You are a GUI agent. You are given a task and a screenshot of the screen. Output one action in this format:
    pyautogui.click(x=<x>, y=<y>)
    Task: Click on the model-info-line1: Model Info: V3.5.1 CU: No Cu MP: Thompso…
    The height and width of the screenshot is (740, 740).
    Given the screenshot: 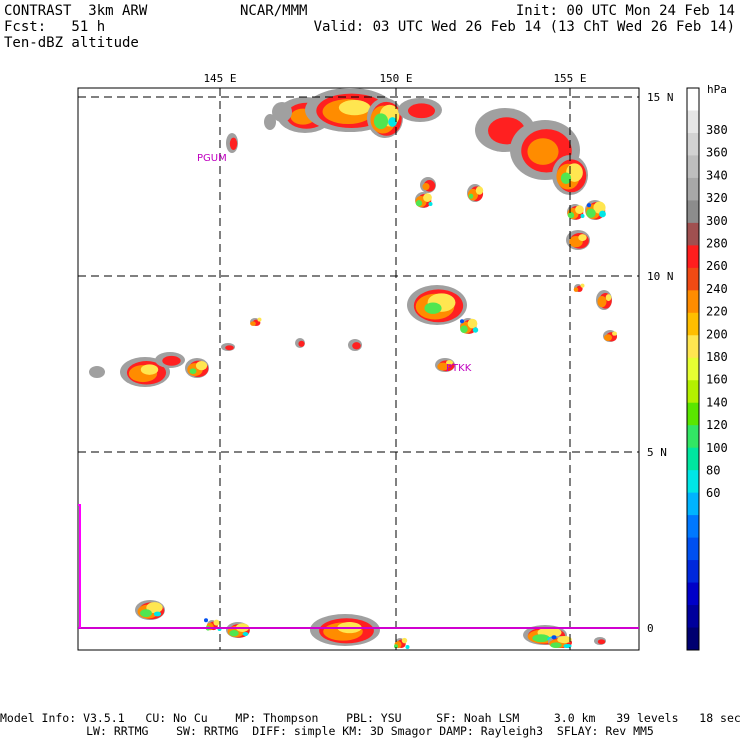 What is the action you would take?
    pyautogui.click(x=370, y=718)
    